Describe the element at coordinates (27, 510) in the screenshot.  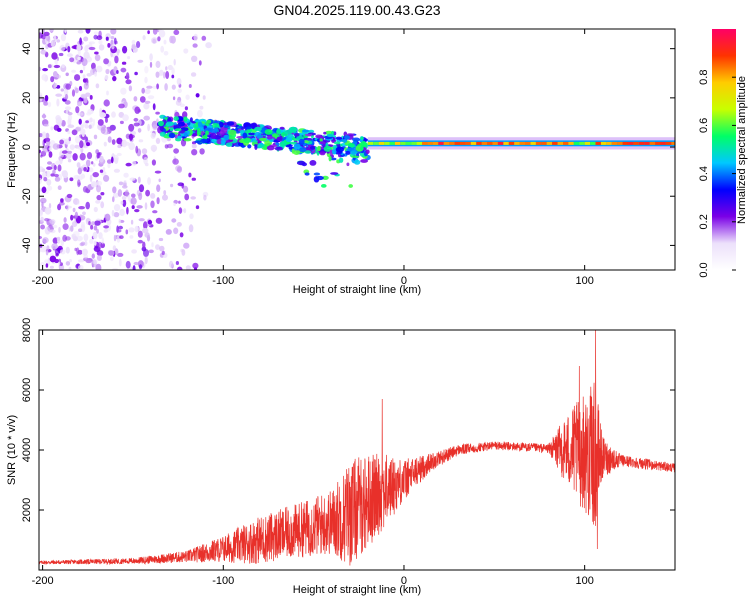
I see `snr-y-tick-label: 2000` at that location.